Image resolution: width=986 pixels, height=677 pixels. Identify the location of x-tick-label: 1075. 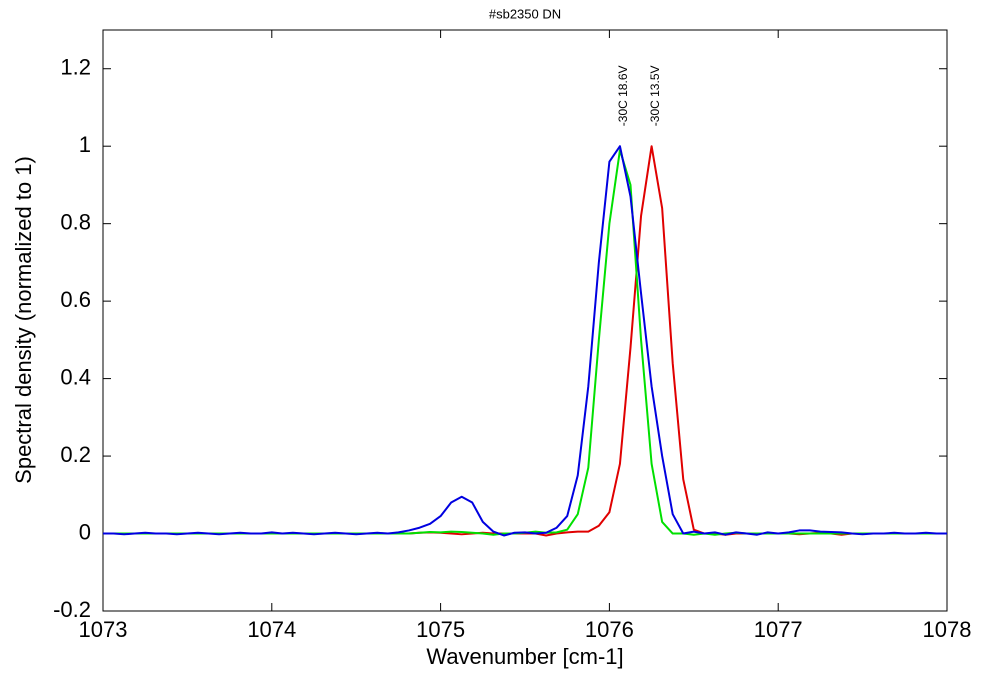
(440, 629).